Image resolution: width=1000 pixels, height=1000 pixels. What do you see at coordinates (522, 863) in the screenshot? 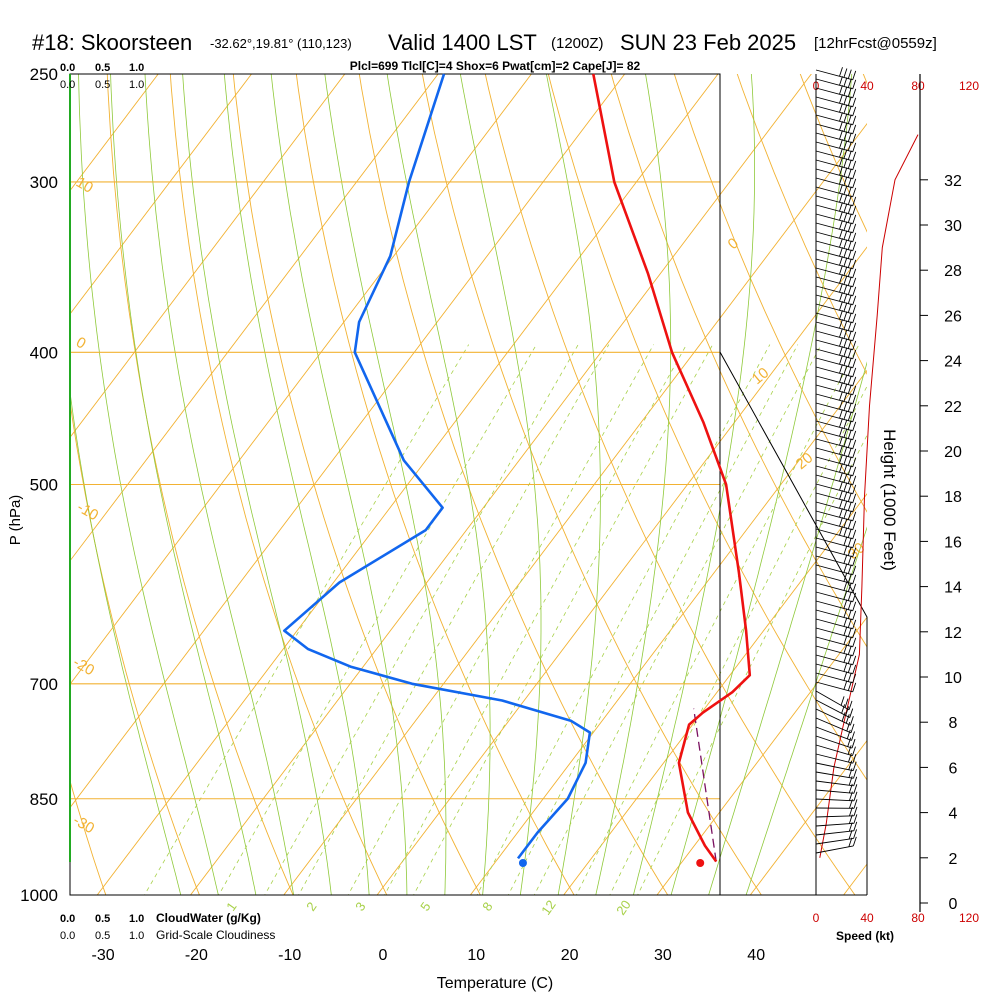
I see `surface-dewpoint-dot` at bounding box center [522, 863].